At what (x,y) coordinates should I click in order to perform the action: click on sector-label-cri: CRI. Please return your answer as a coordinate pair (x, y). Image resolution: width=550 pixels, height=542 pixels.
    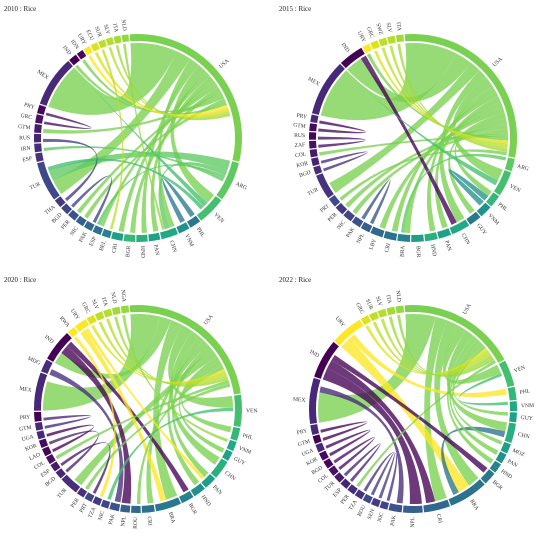
    Looking at the image, I should click on (439, 518).